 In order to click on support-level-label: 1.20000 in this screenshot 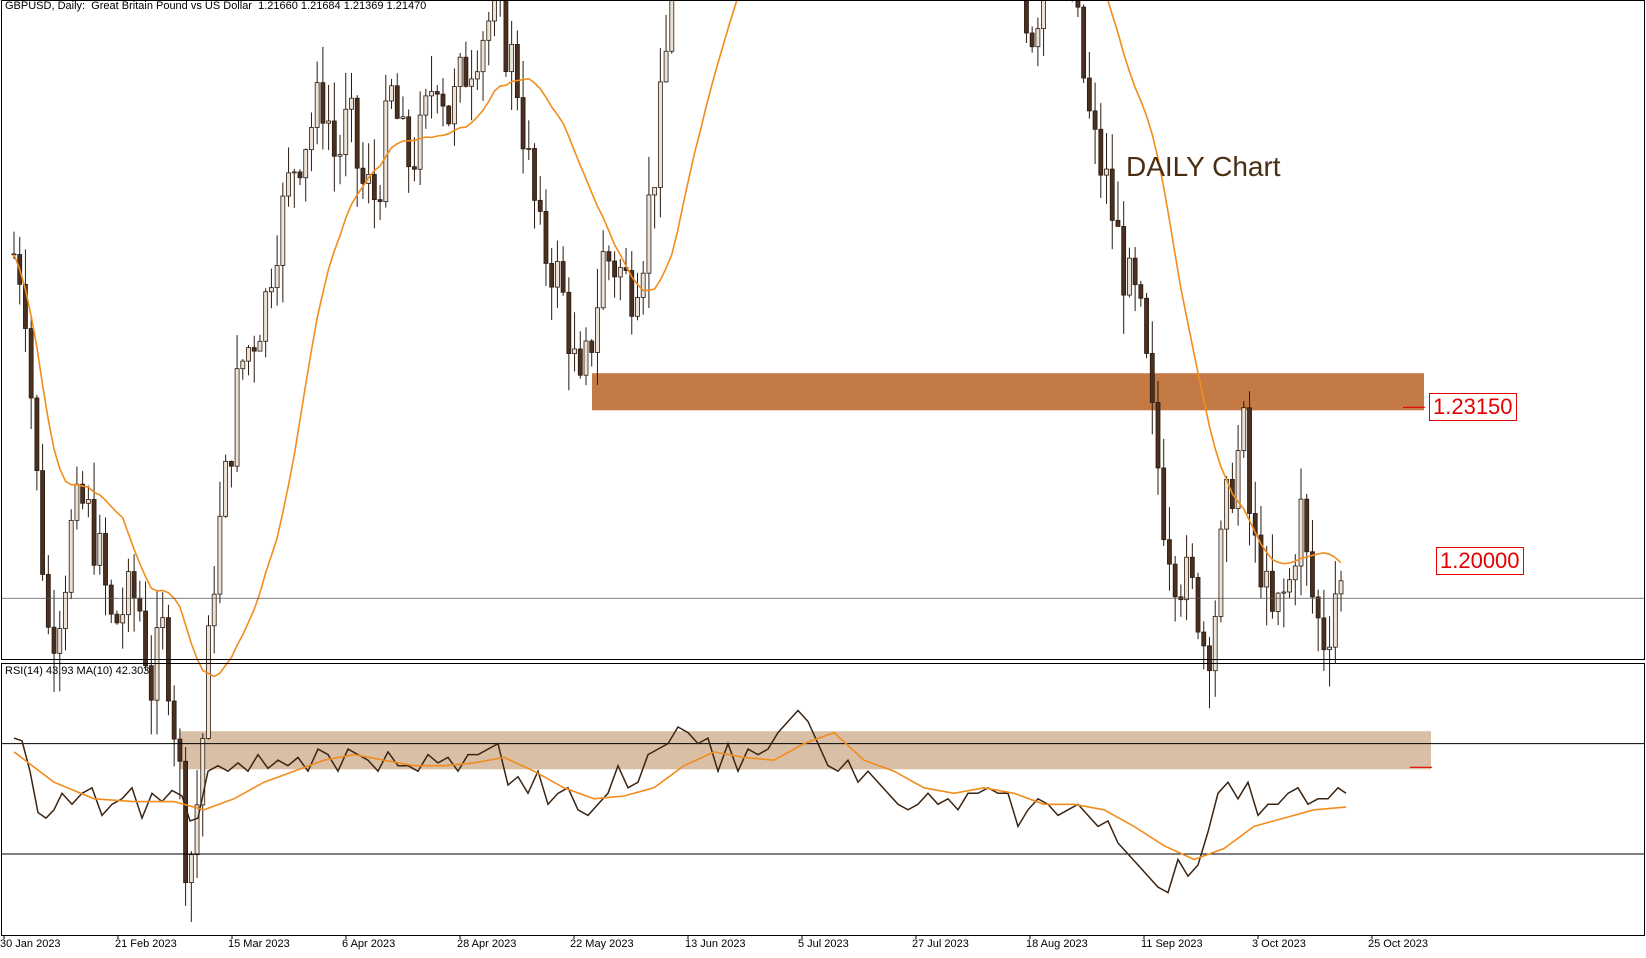, I will do `click(1480, 561)`.